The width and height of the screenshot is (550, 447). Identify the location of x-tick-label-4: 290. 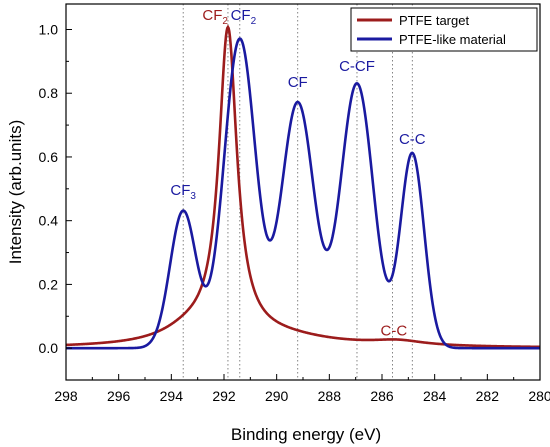
(277, 396).